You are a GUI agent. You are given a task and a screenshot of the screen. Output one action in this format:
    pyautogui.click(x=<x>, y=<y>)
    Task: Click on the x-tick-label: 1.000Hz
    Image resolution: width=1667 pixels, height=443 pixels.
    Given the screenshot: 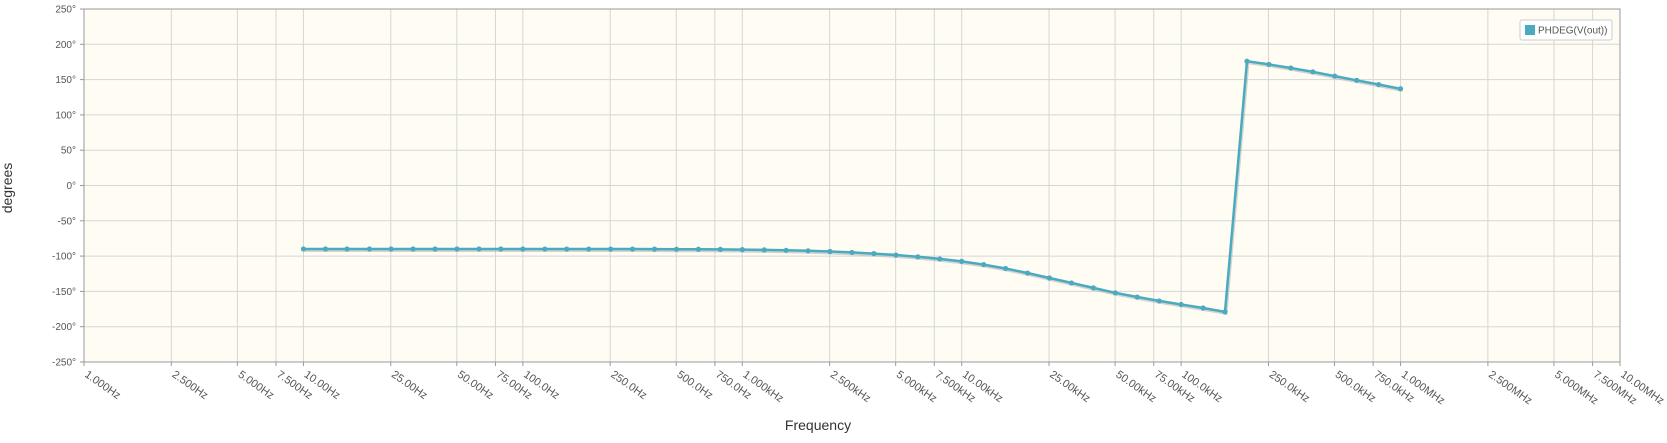 What is the action you would take?
    pyautogui.click(x=102, y=385)
    